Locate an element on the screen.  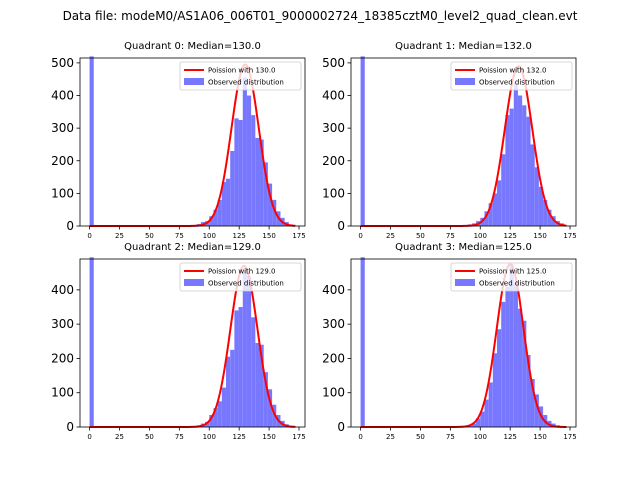
legend: Poission with 130.0 Observed distribution is located at coordinates (240, 76).